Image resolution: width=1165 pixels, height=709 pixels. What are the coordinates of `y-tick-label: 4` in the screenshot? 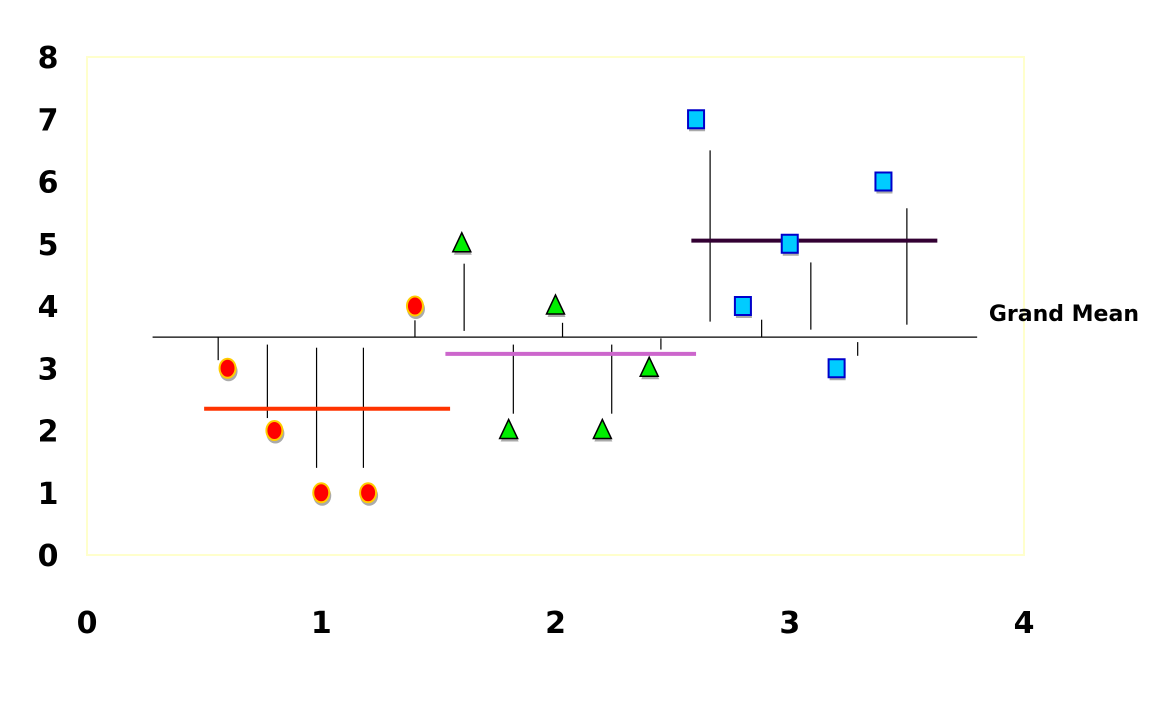 It's located at (48, 307).